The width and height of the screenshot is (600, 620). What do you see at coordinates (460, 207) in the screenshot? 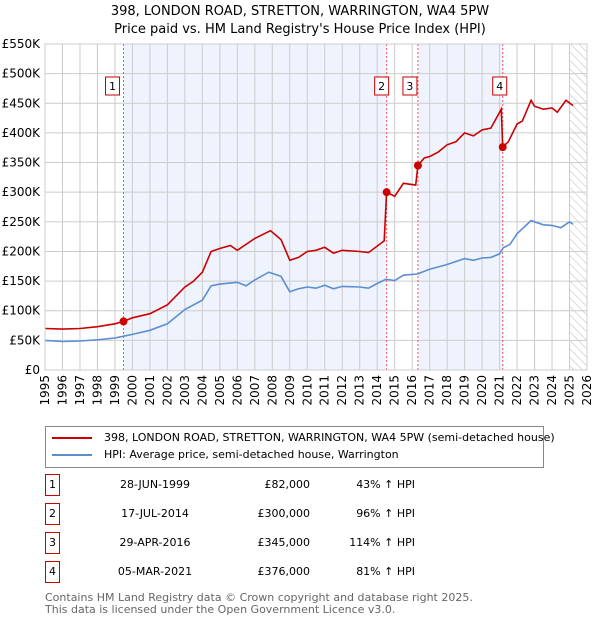
I see `shaded-period` at bounding box center [460, 207].